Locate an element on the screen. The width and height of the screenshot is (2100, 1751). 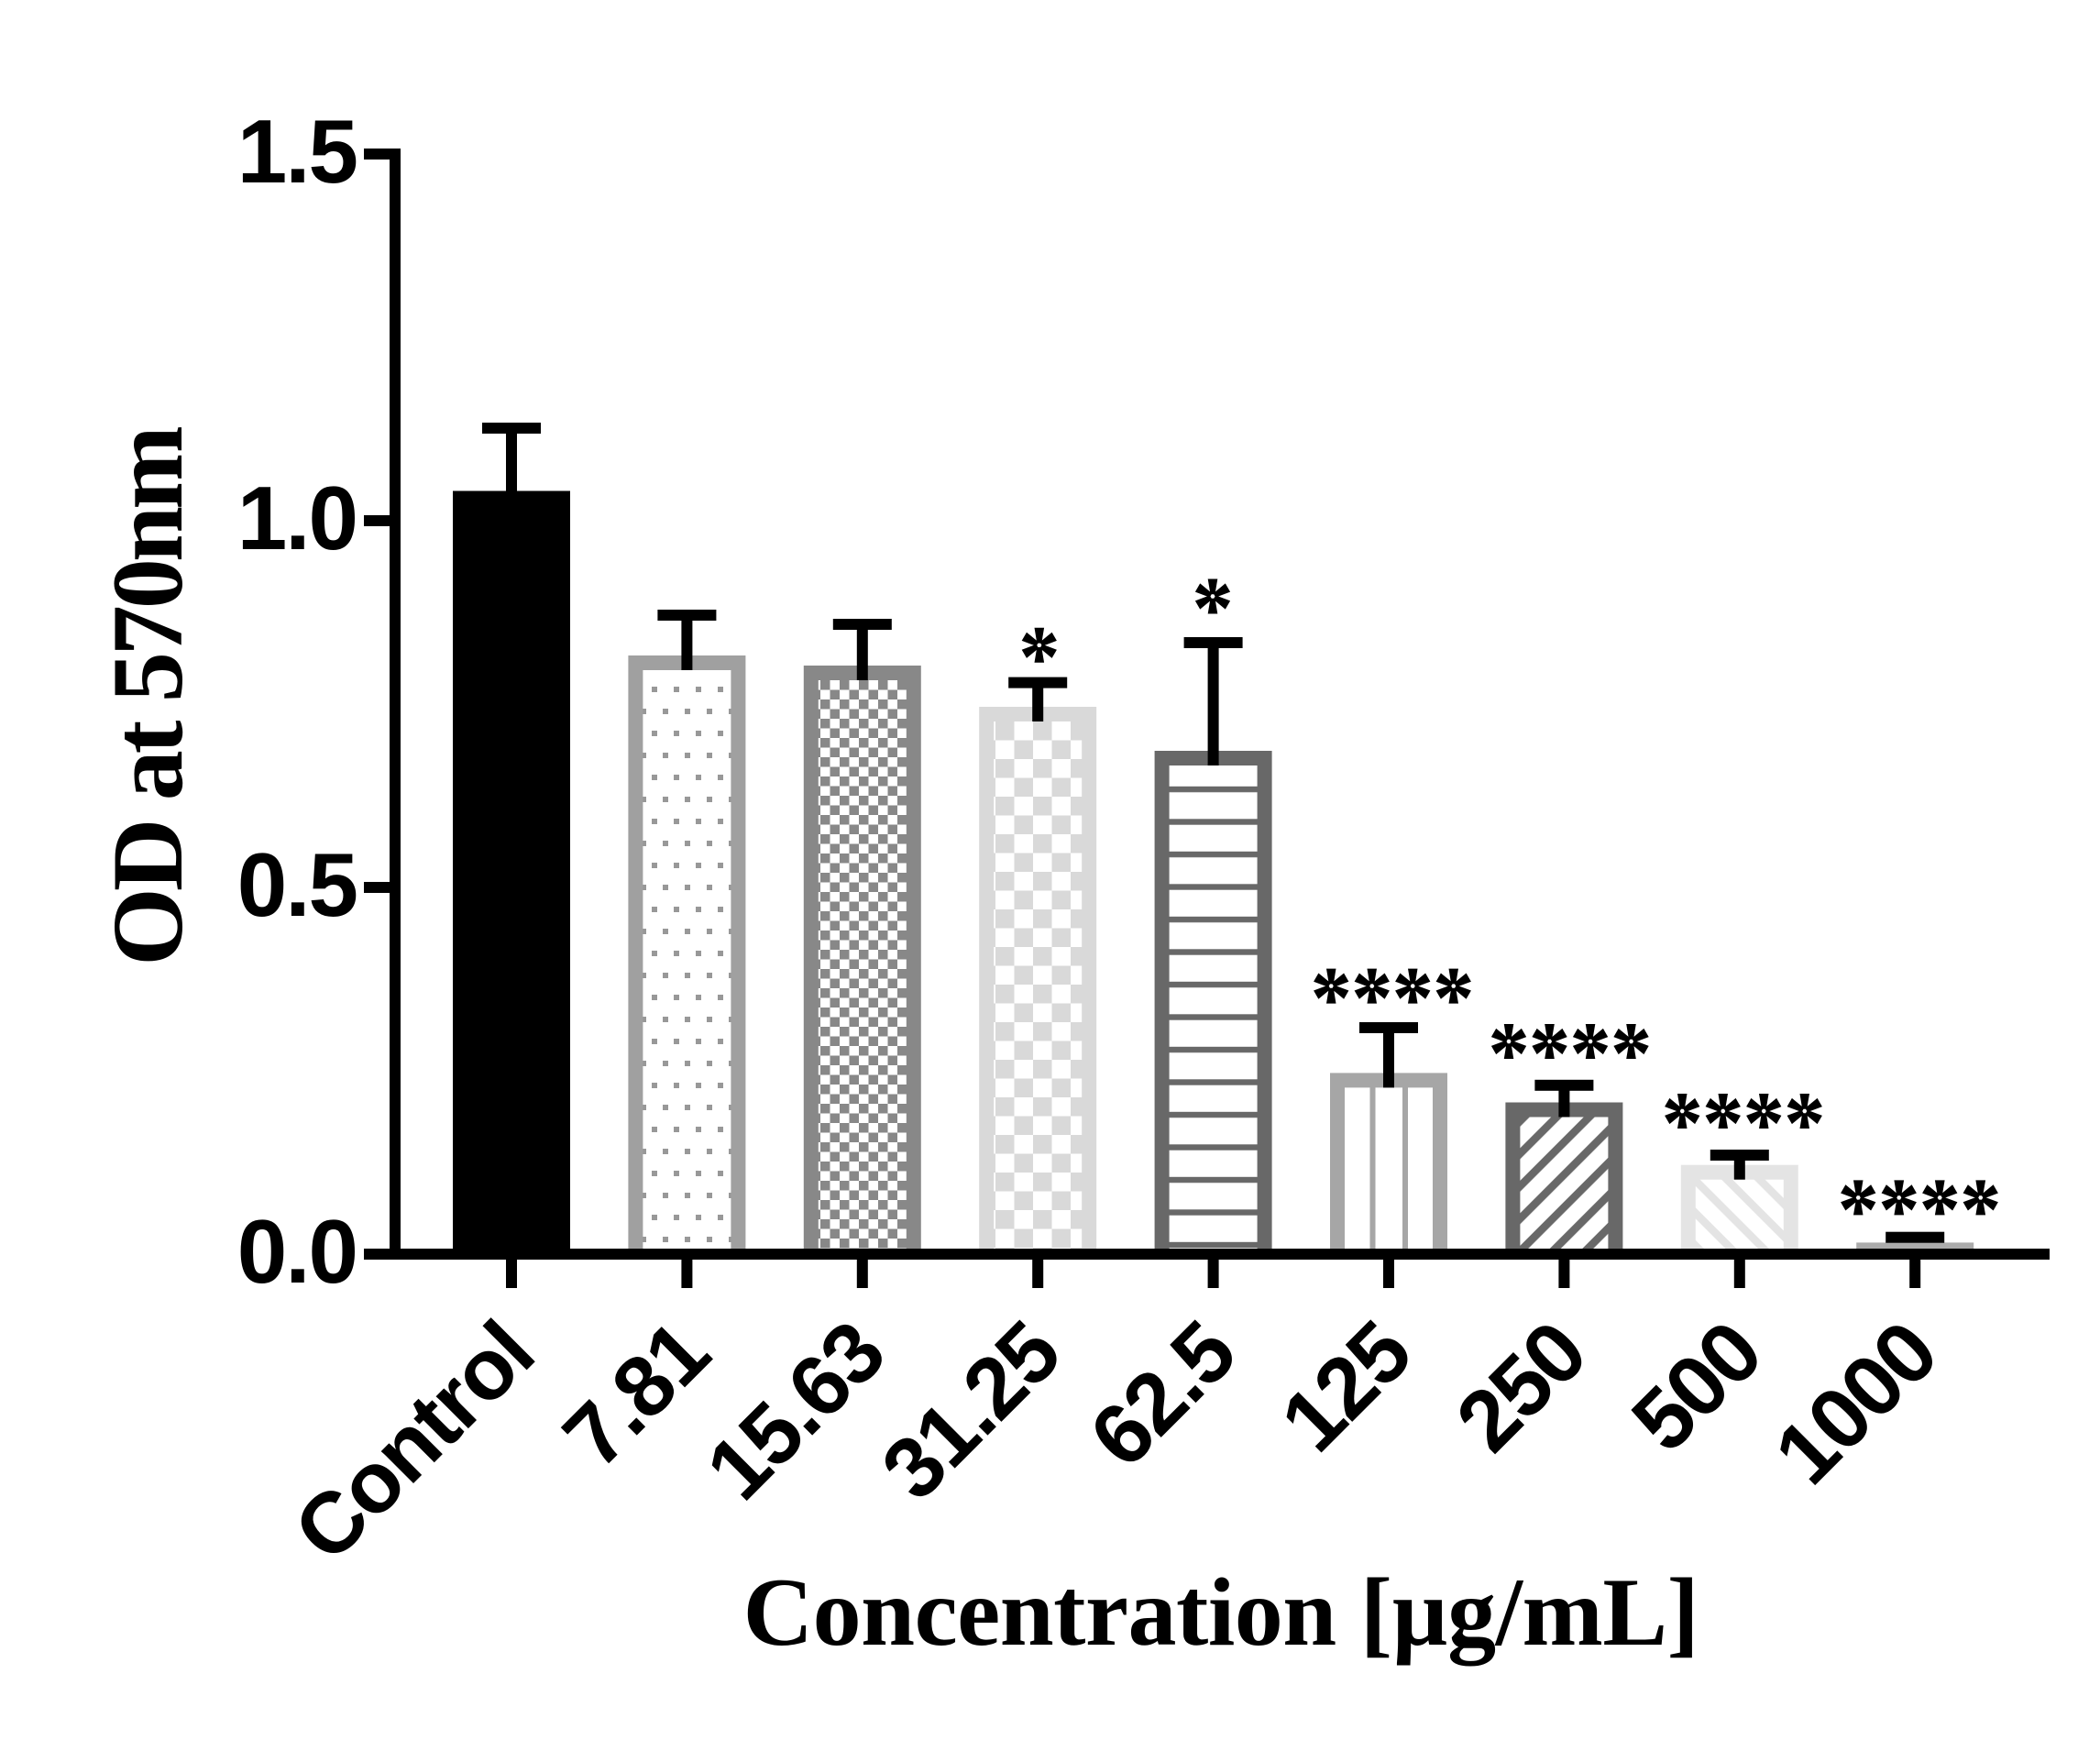
svg-text: 1.5 is located at coordinates (297, 151).